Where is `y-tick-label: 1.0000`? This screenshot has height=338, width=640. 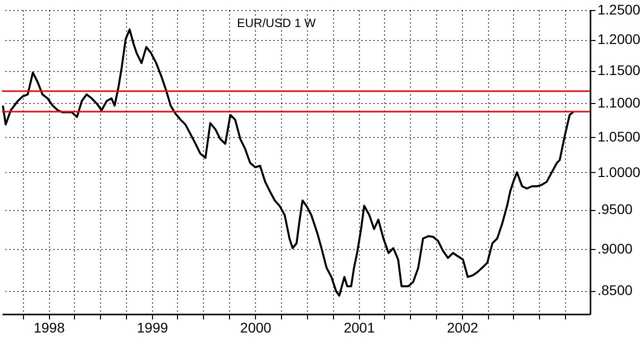
y-tick-label: 1.0000 is located at coordinates (619, 172).